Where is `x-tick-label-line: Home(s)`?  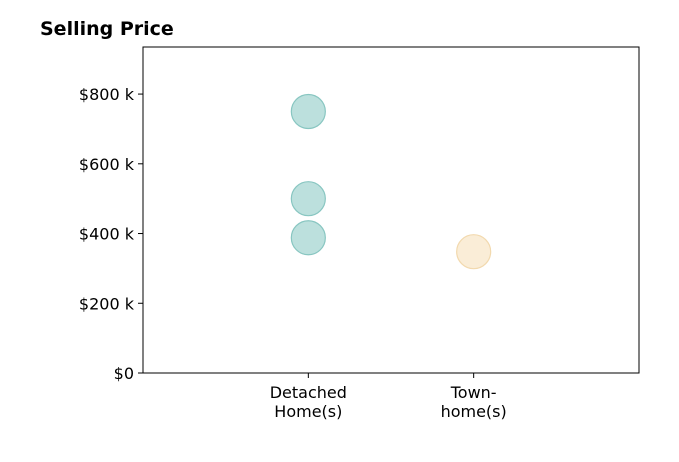 x-tick-label-line: Home(s) is located at coordinates (308, 411).